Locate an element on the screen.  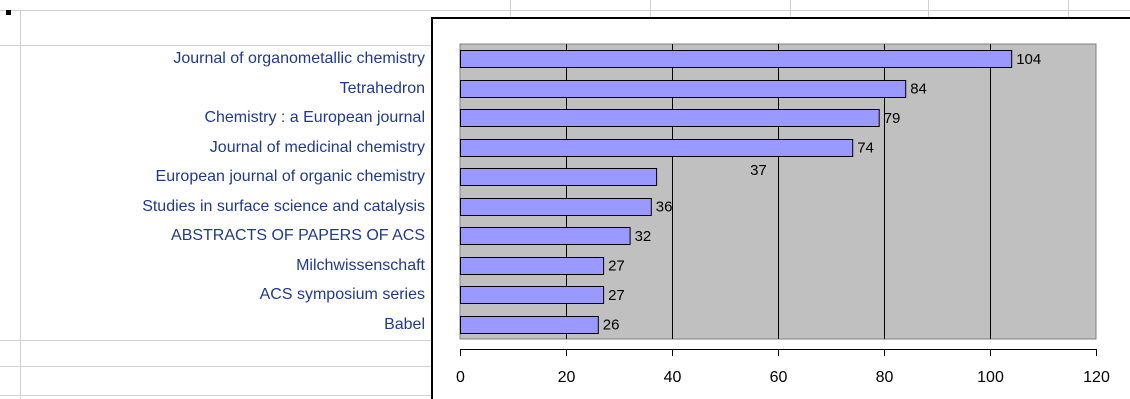
category-label: Babel is located at coordinates (404, 324).